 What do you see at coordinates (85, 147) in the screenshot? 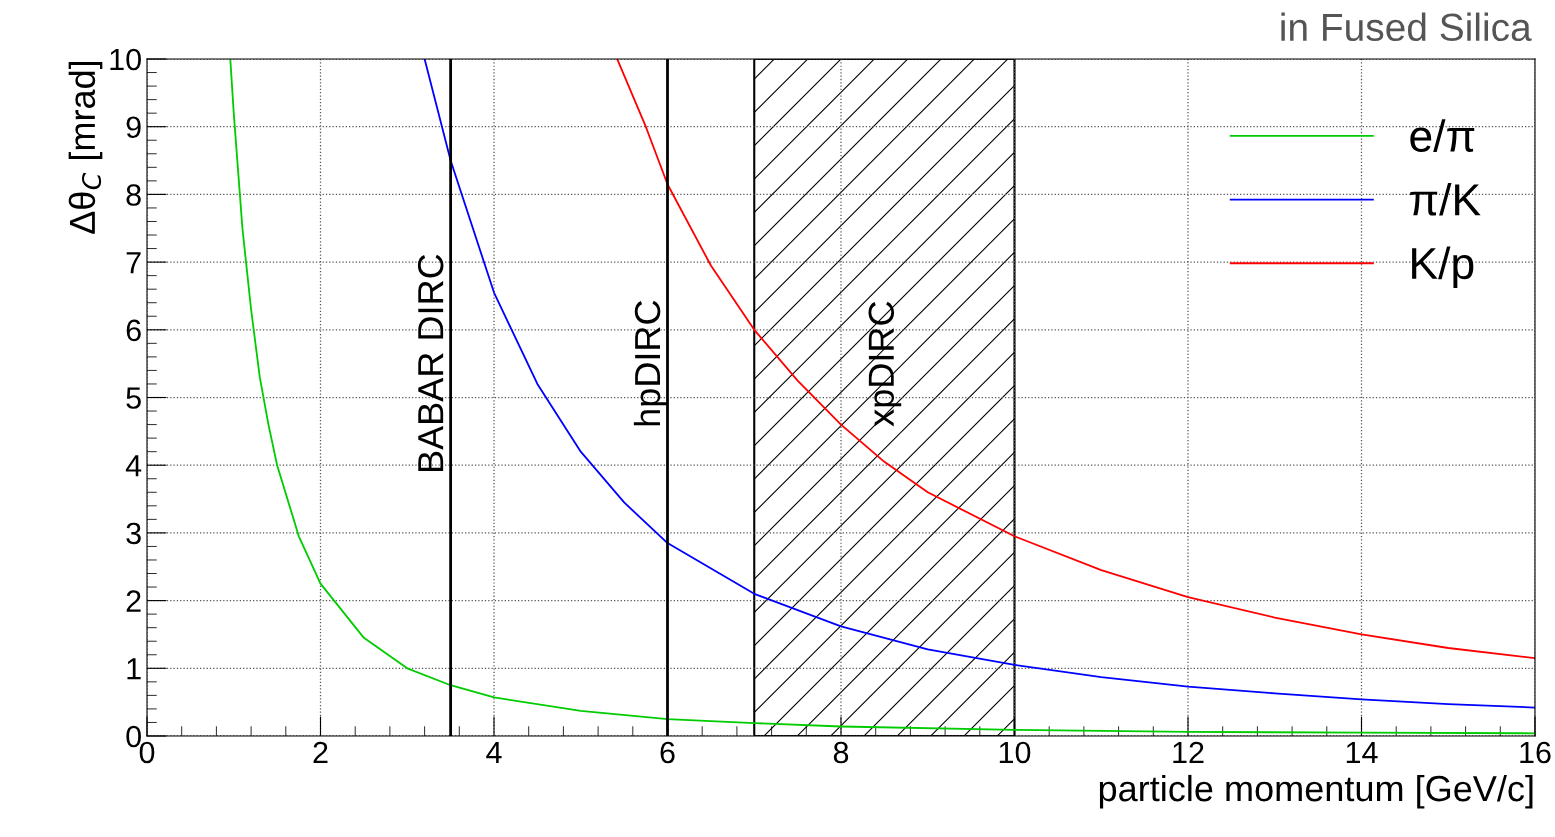
I see `y-axis-title: Δθ$_{C}$ [mrad]` at bounding box center [85, 147].